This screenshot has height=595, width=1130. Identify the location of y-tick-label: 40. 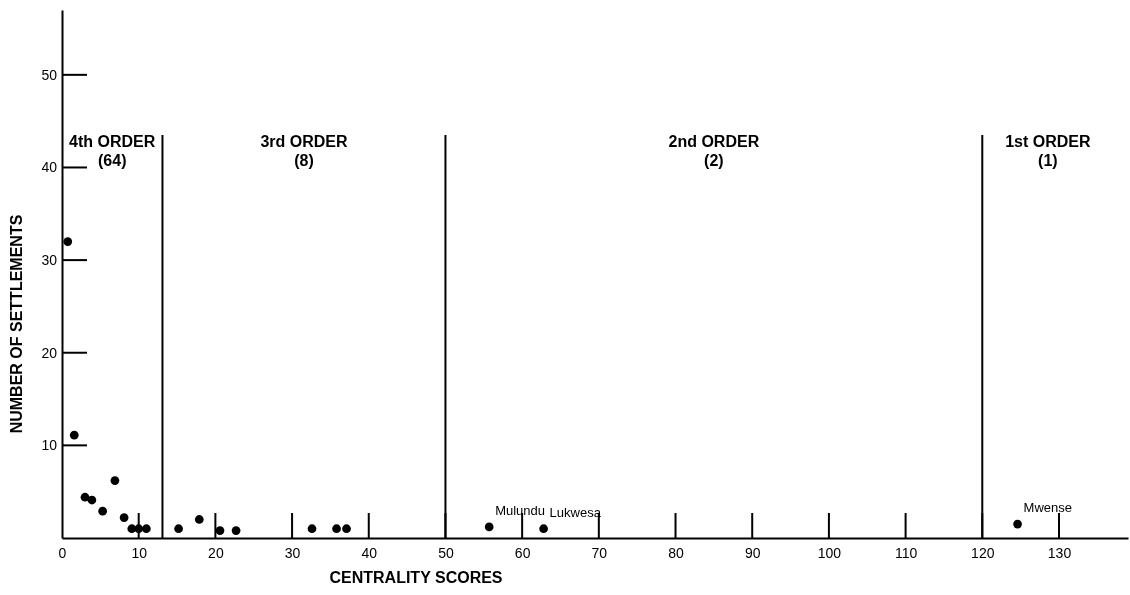
(49, 167).